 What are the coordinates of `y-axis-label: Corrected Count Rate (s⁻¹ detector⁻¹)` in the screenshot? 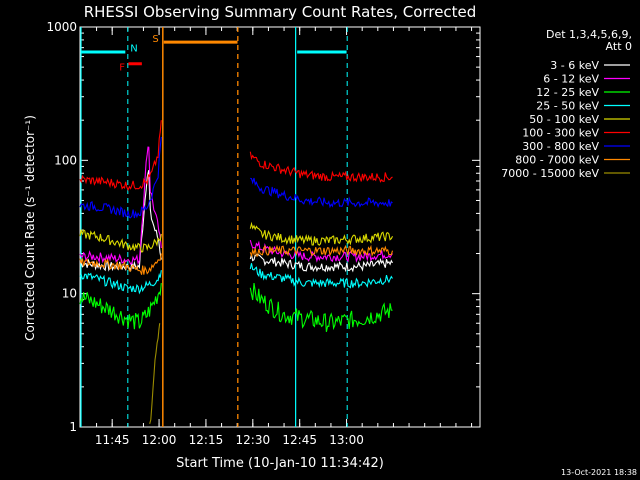 It's located at (30, 228).